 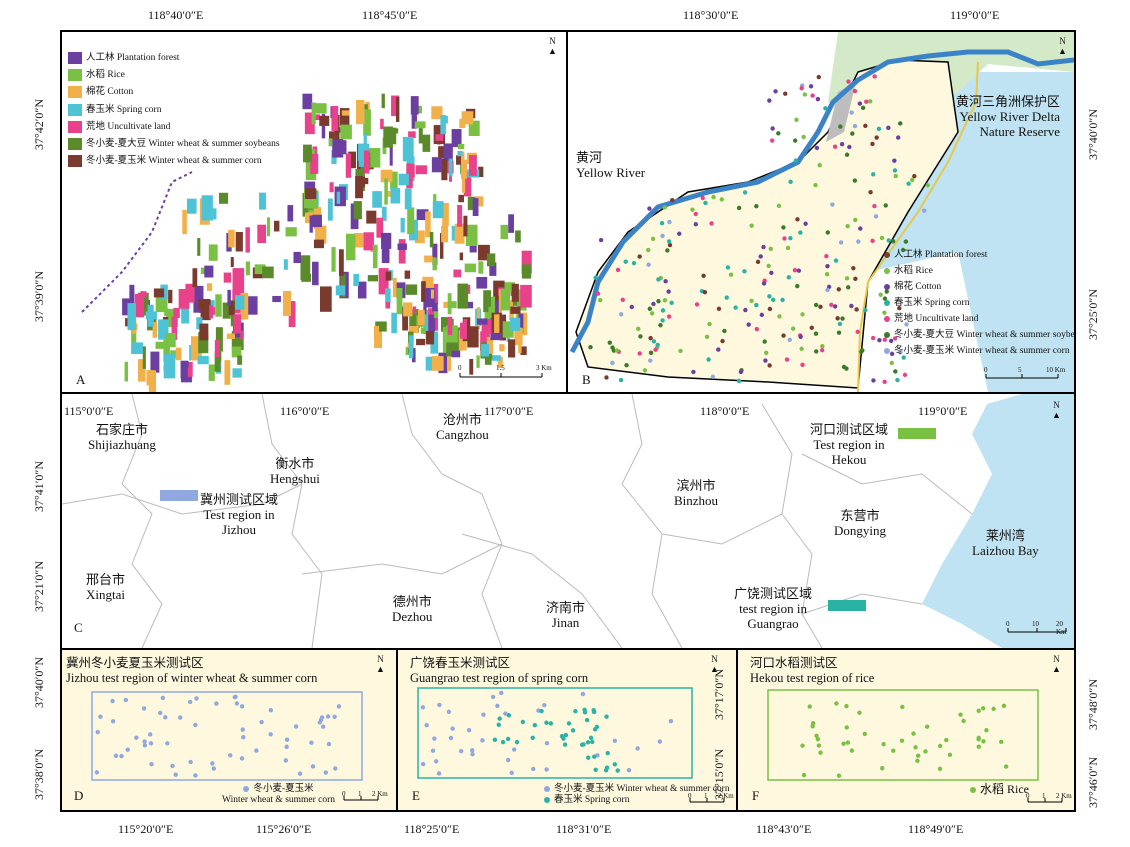 I want to click on legend-label: 冬小麦-夏大豆 Winter wheat & summer soybeans, so click(x=985, y=335).